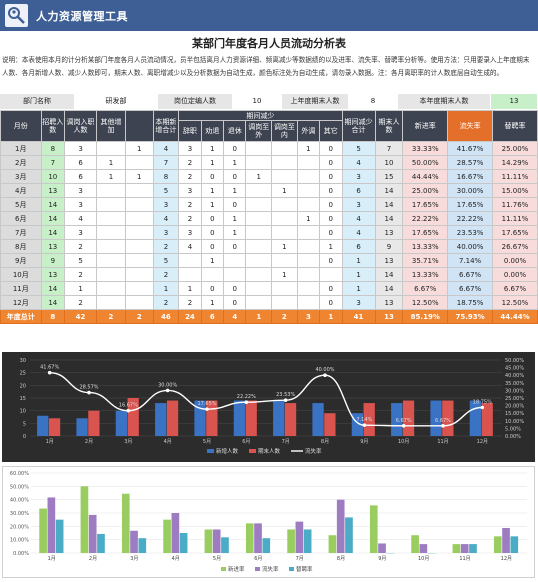 The height and width of the screenshot is (582, 538). I want to click on cell-end-count: 13, so click(389, 232).